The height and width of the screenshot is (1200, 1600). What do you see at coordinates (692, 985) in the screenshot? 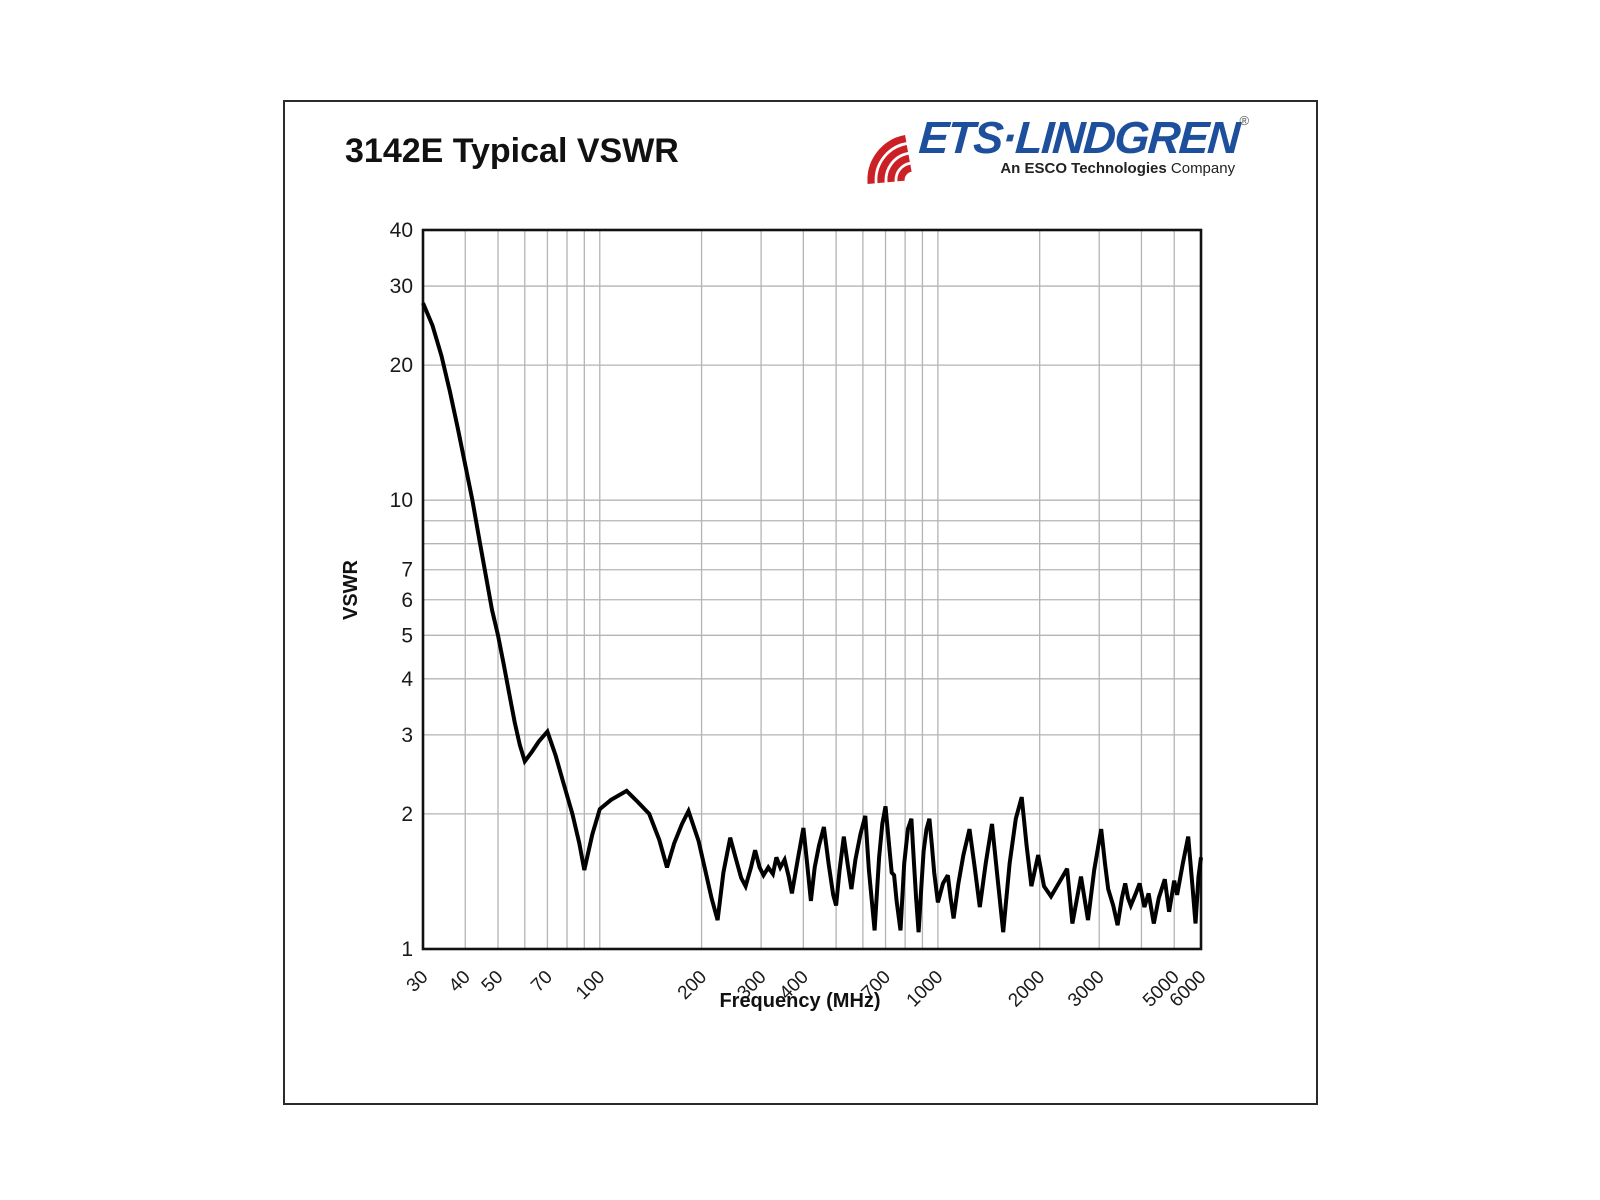
I see `x-tick-label: 200` at bounding box center [692, 985].